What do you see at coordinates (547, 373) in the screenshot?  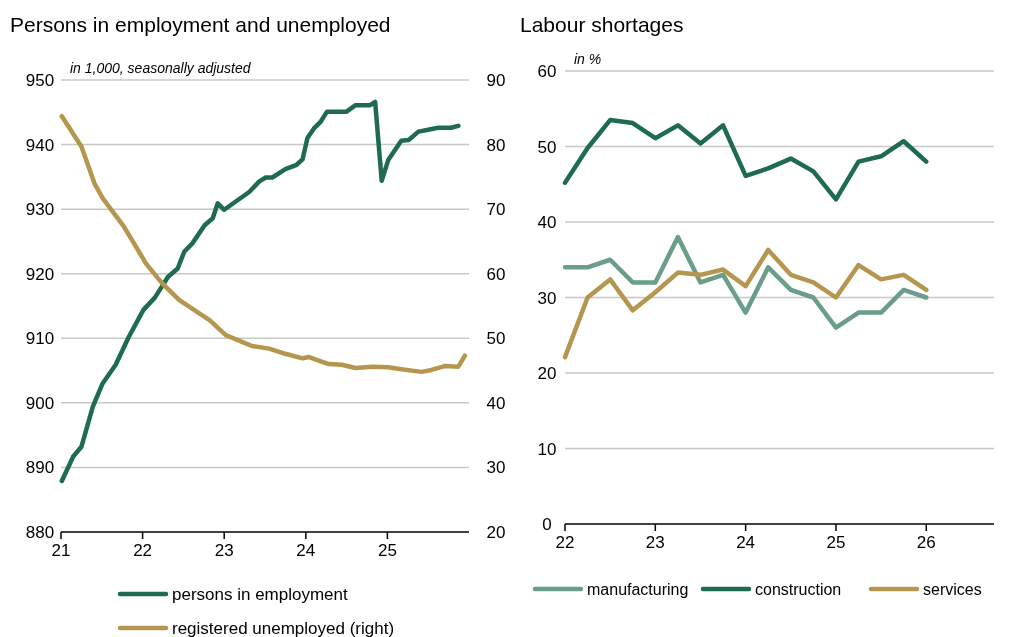 I see `y-tick-label: 20` at bounding box center [547, 373].